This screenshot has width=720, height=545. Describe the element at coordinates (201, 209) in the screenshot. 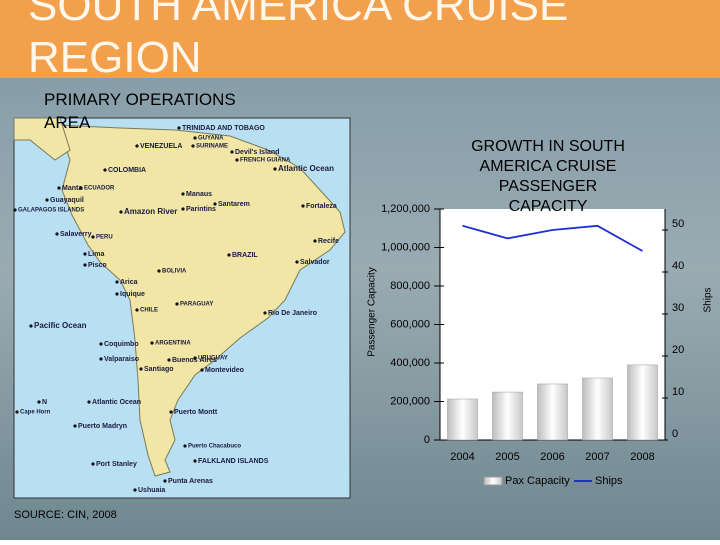

I see `map-label: Parintins` at that location.